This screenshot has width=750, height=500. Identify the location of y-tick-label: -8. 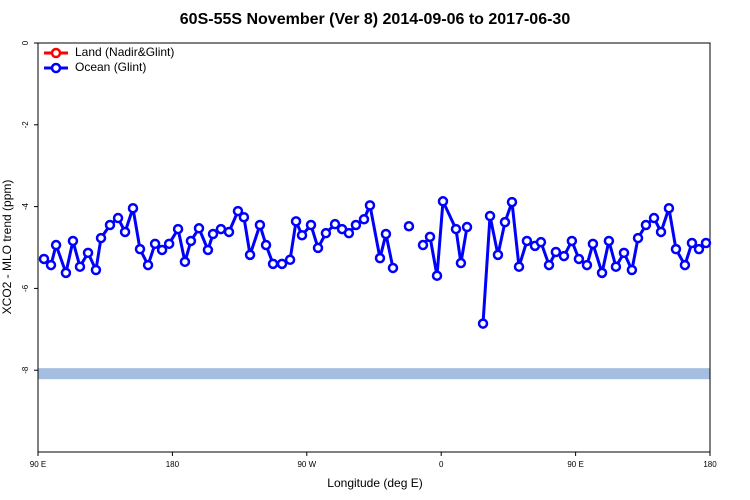
(25, 370).